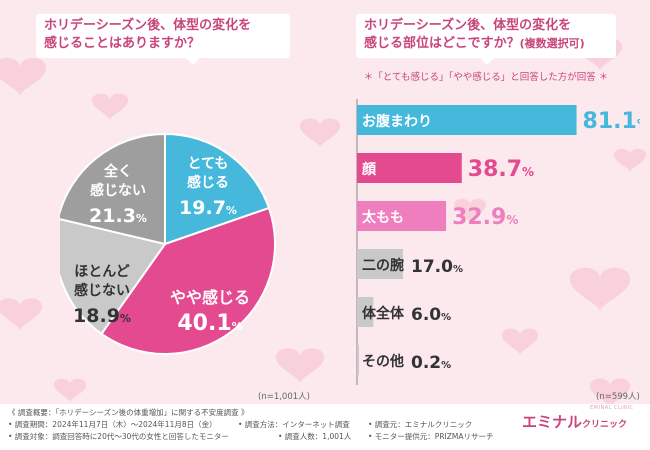 This screenshot has height=450, width=650. I want to click on bar-value-label: 38.7%, so click(501, 169).